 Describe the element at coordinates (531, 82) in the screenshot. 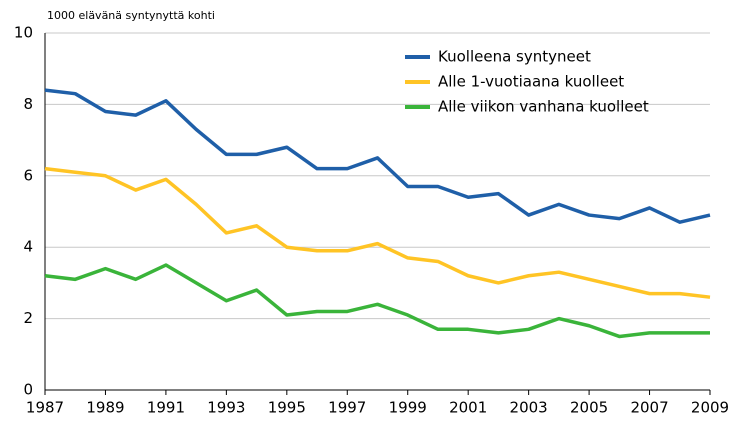

I see `legend-label: Alle 1-vuotiaana kuolleet` at that location.